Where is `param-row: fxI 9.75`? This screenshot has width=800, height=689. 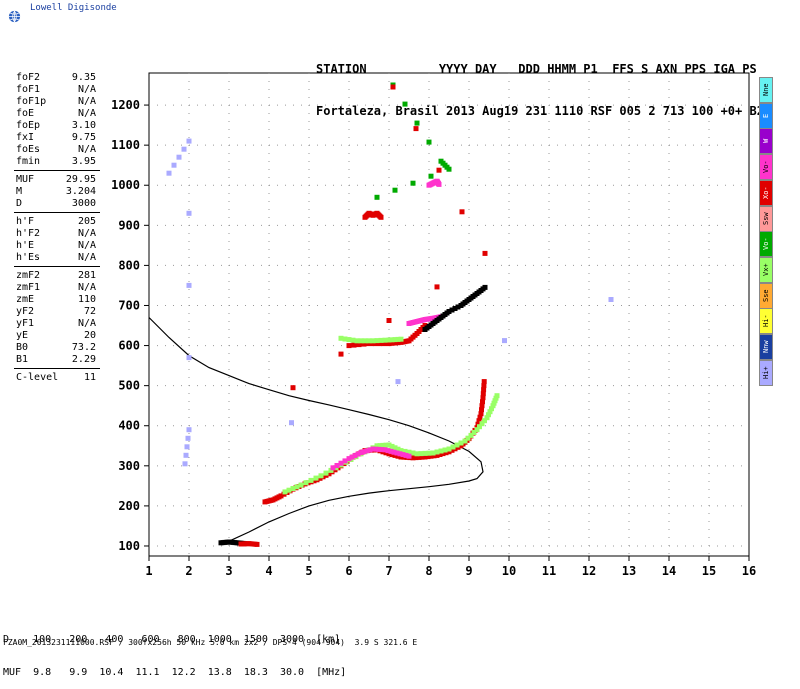 param-row: fxI 9.75 is located at coordinates (56, 138).